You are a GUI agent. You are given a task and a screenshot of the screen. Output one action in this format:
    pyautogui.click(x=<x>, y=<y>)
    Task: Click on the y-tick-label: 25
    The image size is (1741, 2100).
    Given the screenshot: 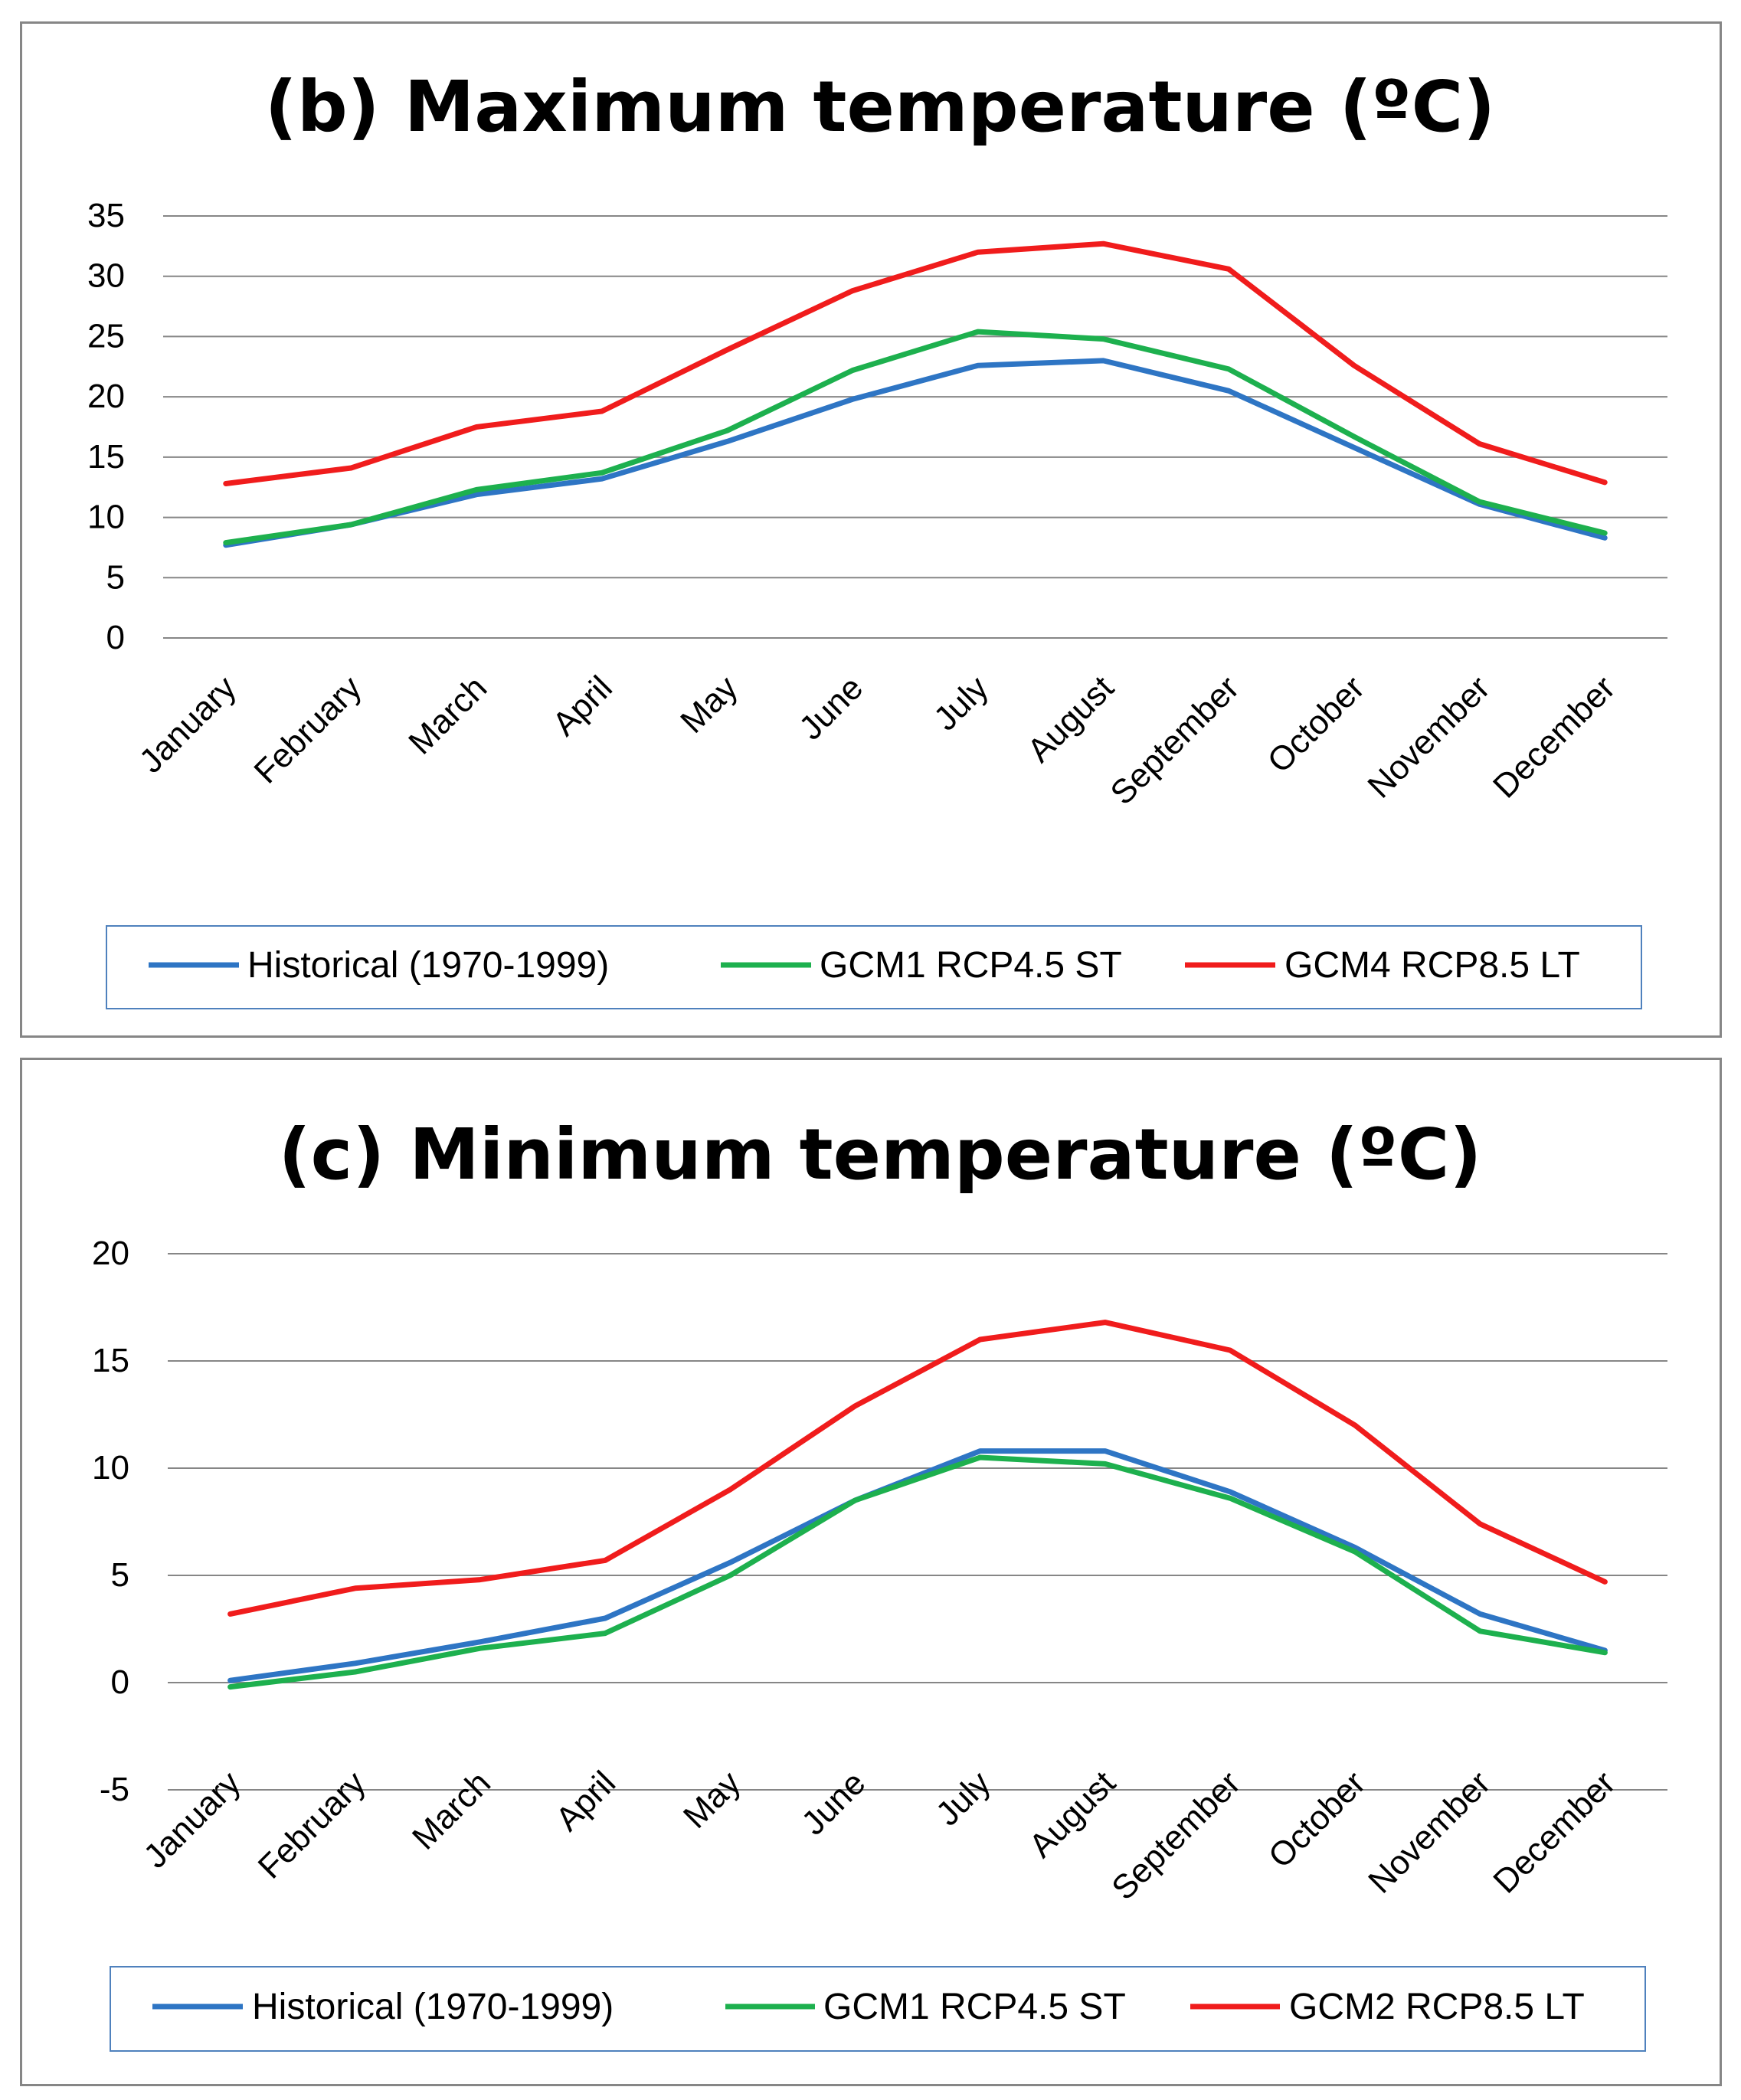 What is the action you would take?
    pyautogui.click(x=106, y=336)
    